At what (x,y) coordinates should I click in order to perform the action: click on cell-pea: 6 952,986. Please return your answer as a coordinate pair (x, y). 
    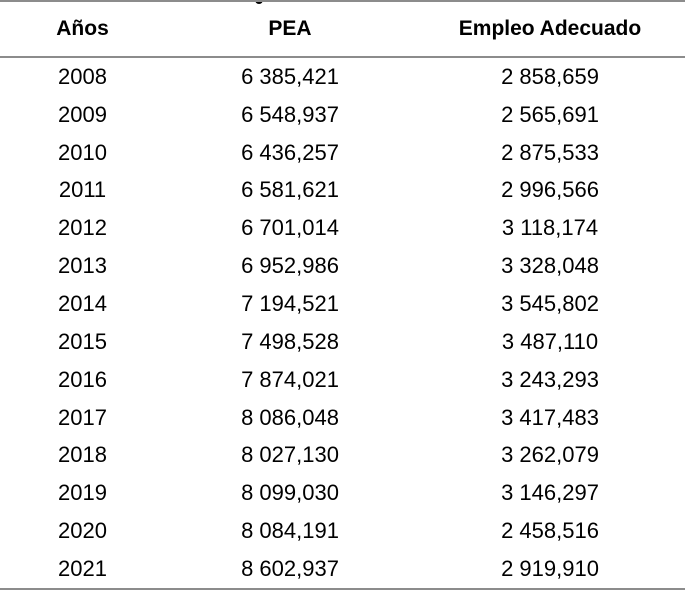
    Looking at the image, I should click on (290, 266).